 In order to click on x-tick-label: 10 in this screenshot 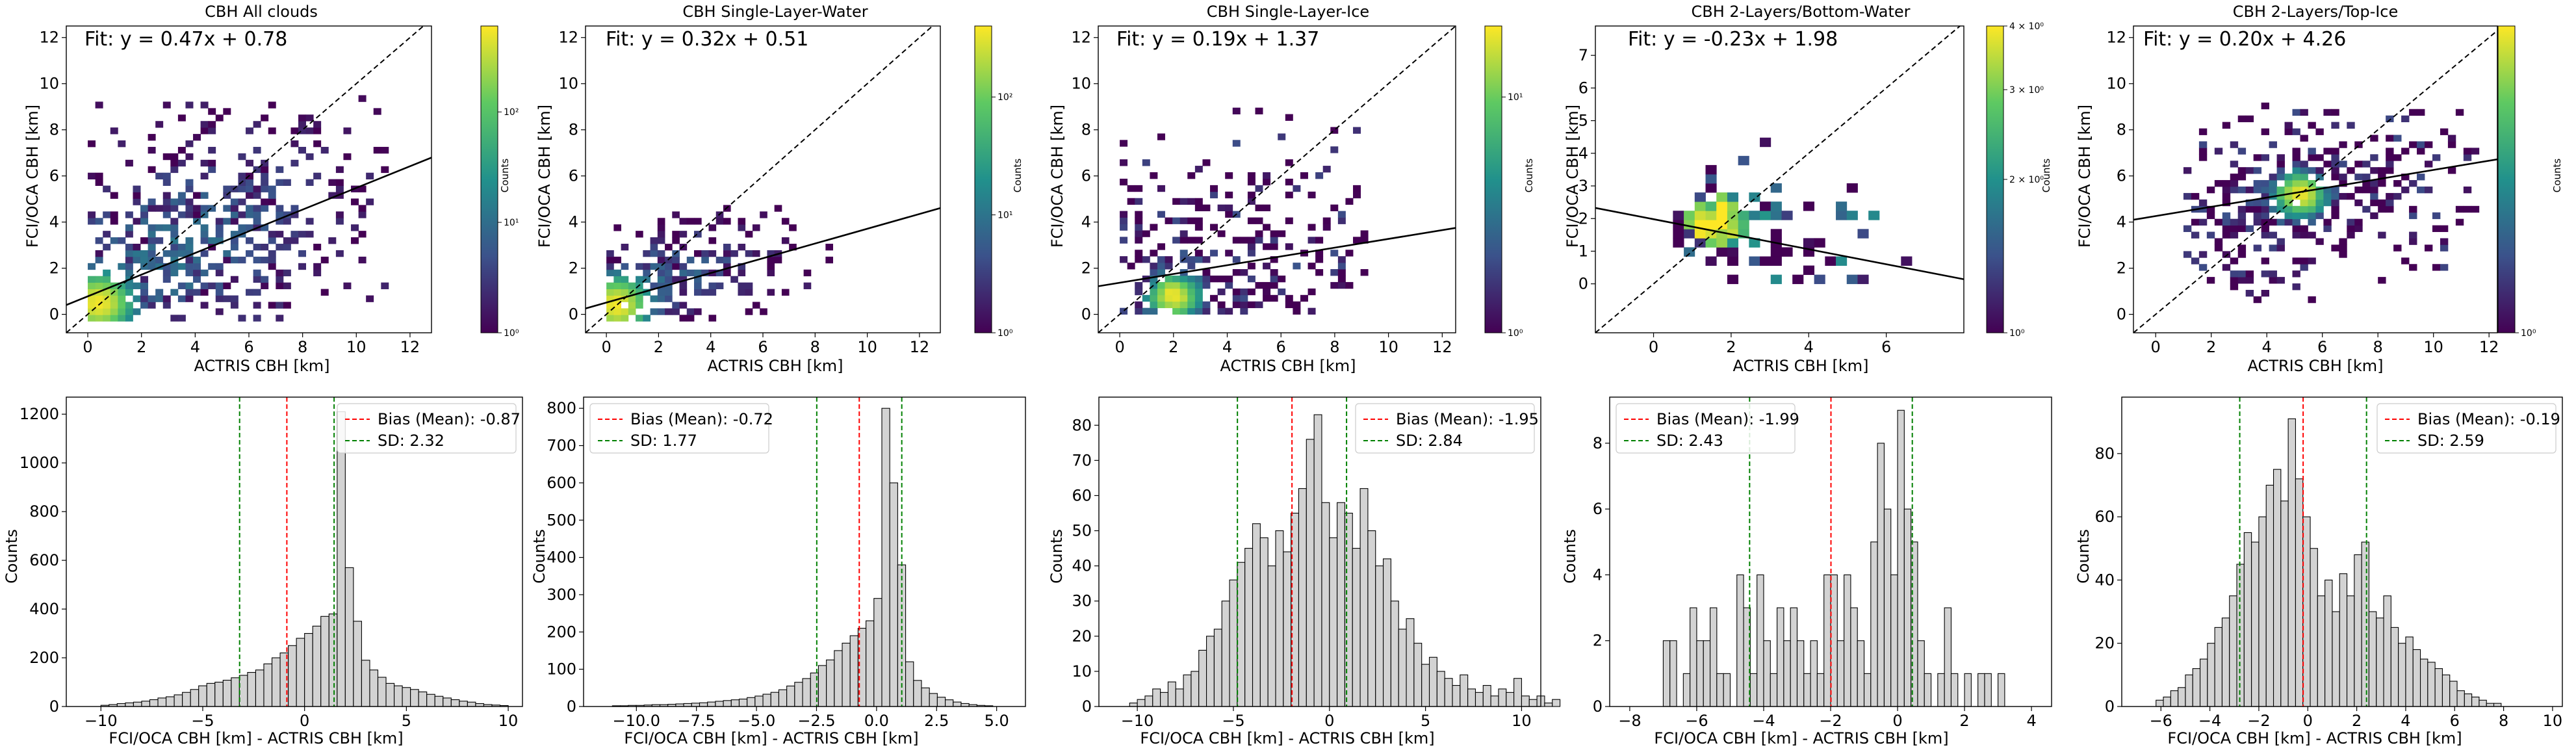, I will do `click(867, 347)`.